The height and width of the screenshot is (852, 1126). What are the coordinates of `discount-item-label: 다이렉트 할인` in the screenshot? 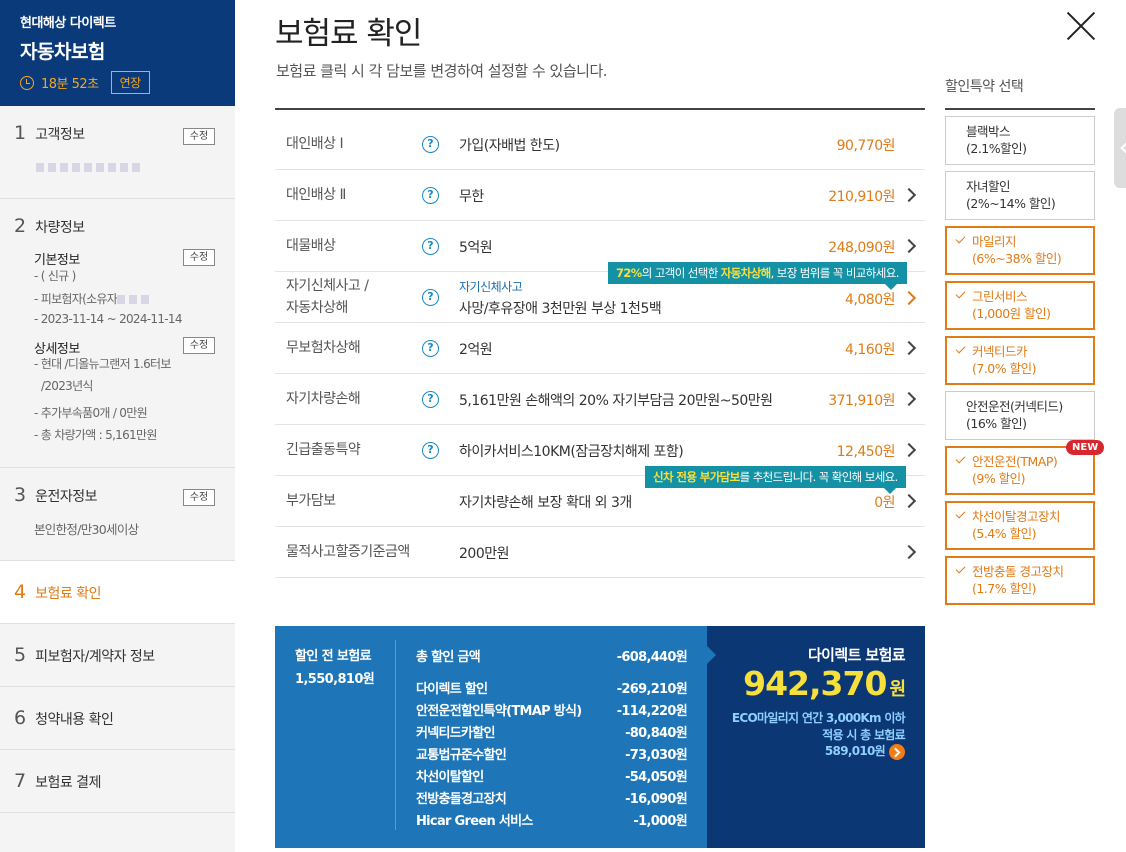 It's located at (452, 689).